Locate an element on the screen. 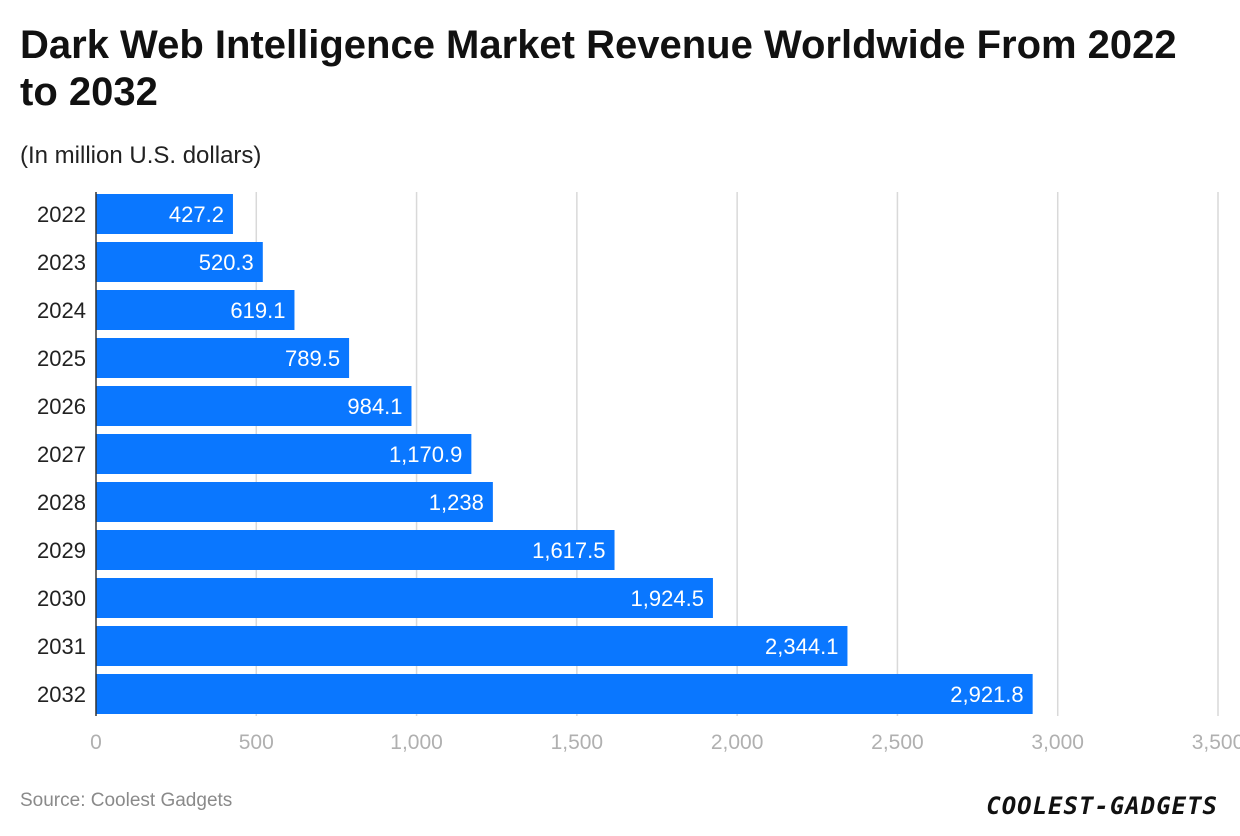 This screenshot has width=1240, height=836. category-label: 2029 is located at coordinates (61, 550).